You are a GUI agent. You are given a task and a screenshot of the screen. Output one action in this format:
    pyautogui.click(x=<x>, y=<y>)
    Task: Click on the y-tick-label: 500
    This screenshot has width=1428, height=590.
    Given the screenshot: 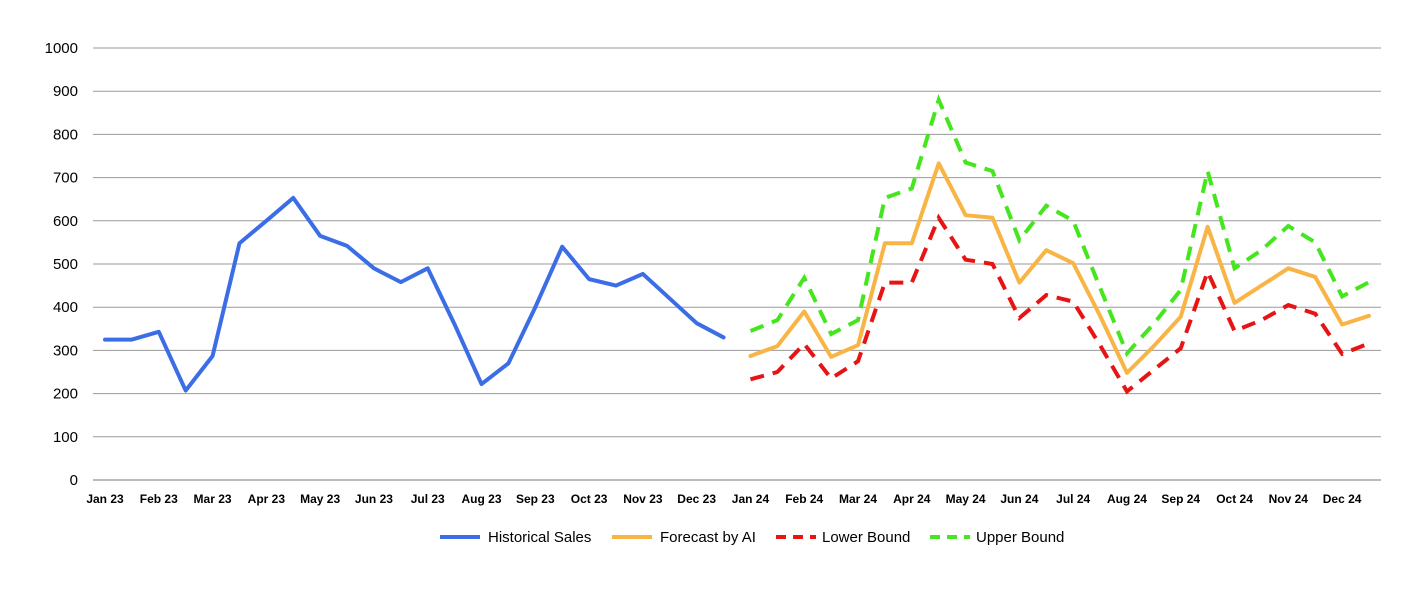 What is the action you would take?
    pyautogui.click(x=65, y=264)
    